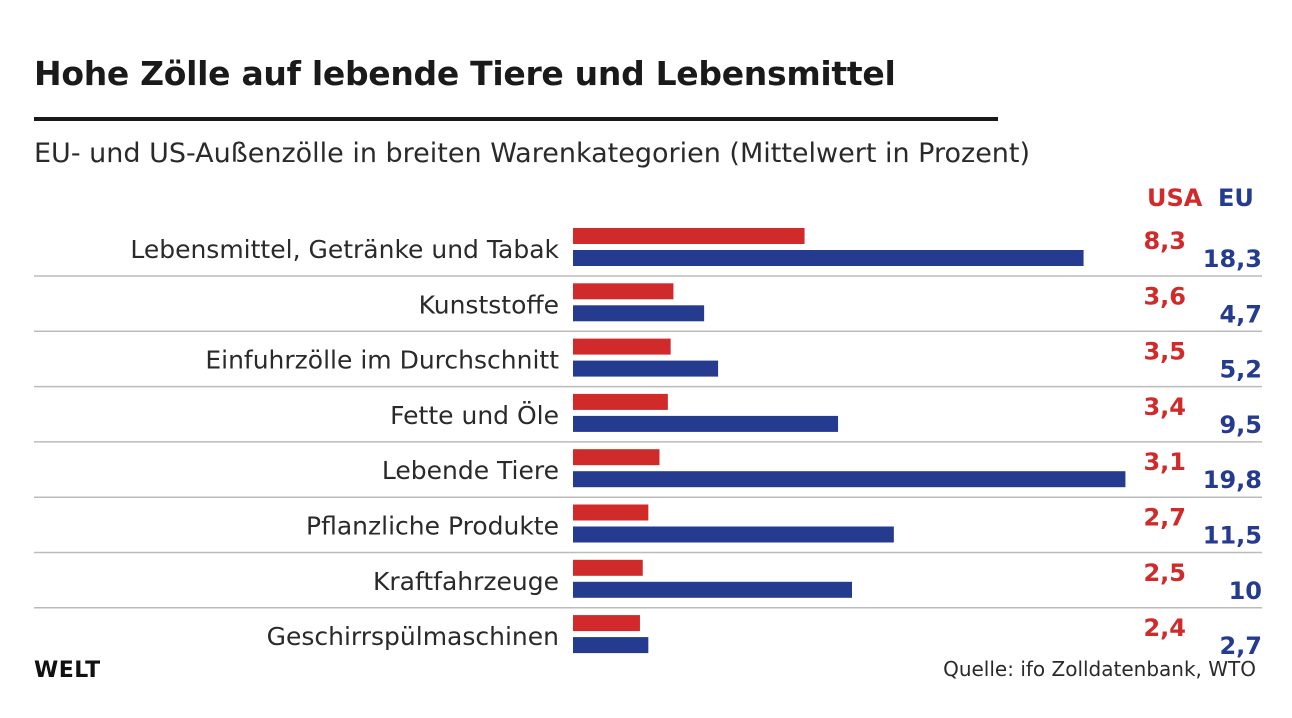  Describe the element at coordinates (1240, 314) in the screenshot. I see `value-label-eu: 4,7` at that location.